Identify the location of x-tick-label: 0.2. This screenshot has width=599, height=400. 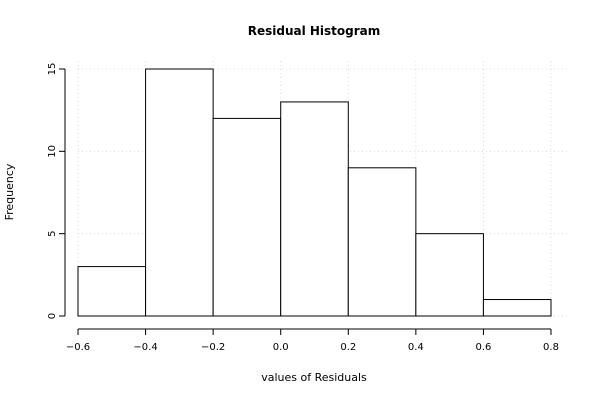
(348, 347).